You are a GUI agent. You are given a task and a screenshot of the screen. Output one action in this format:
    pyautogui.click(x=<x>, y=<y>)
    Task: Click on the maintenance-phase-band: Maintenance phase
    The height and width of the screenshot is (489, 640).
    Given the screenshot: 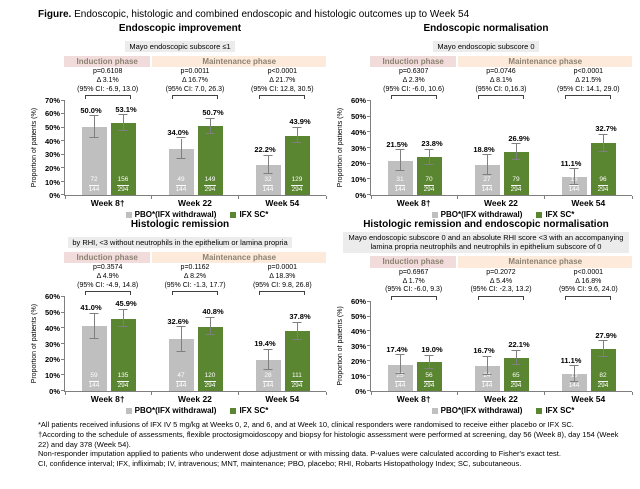 What is the action you would take?
    pyautogui.click(x=239, y=257)
    